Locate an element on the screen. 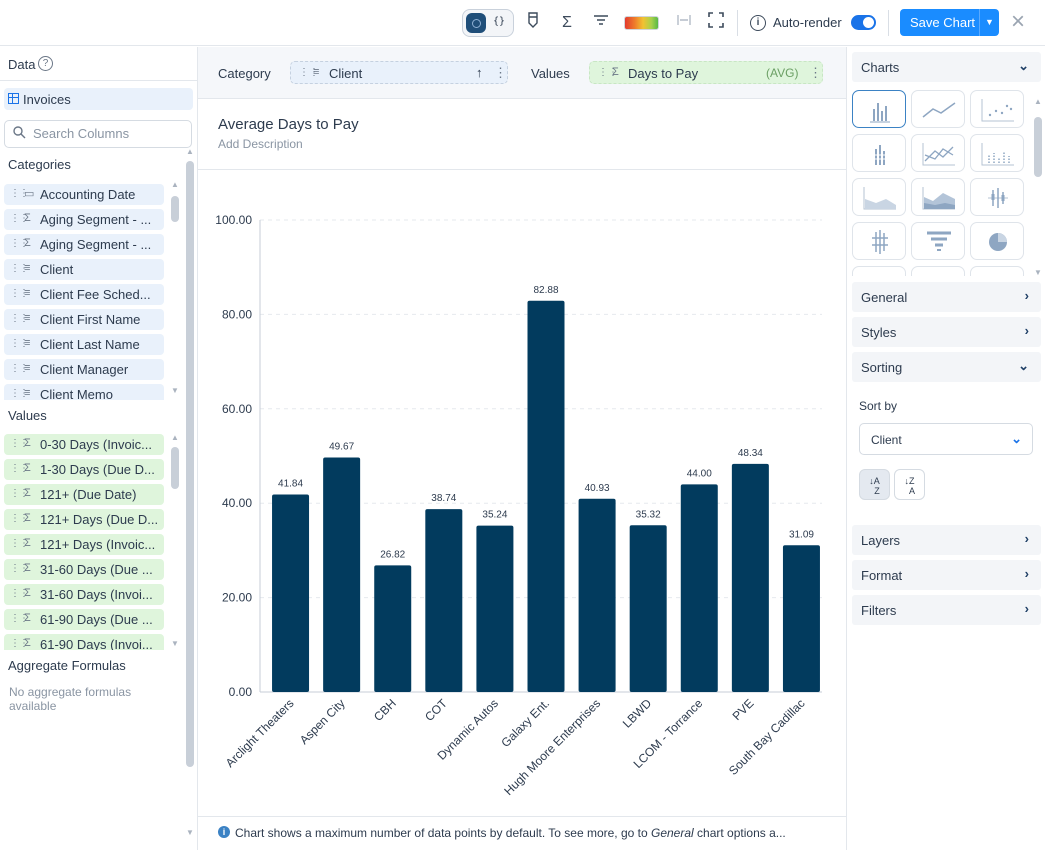  dot-plot-chart-type-icon is located at coordinates (997, 153).